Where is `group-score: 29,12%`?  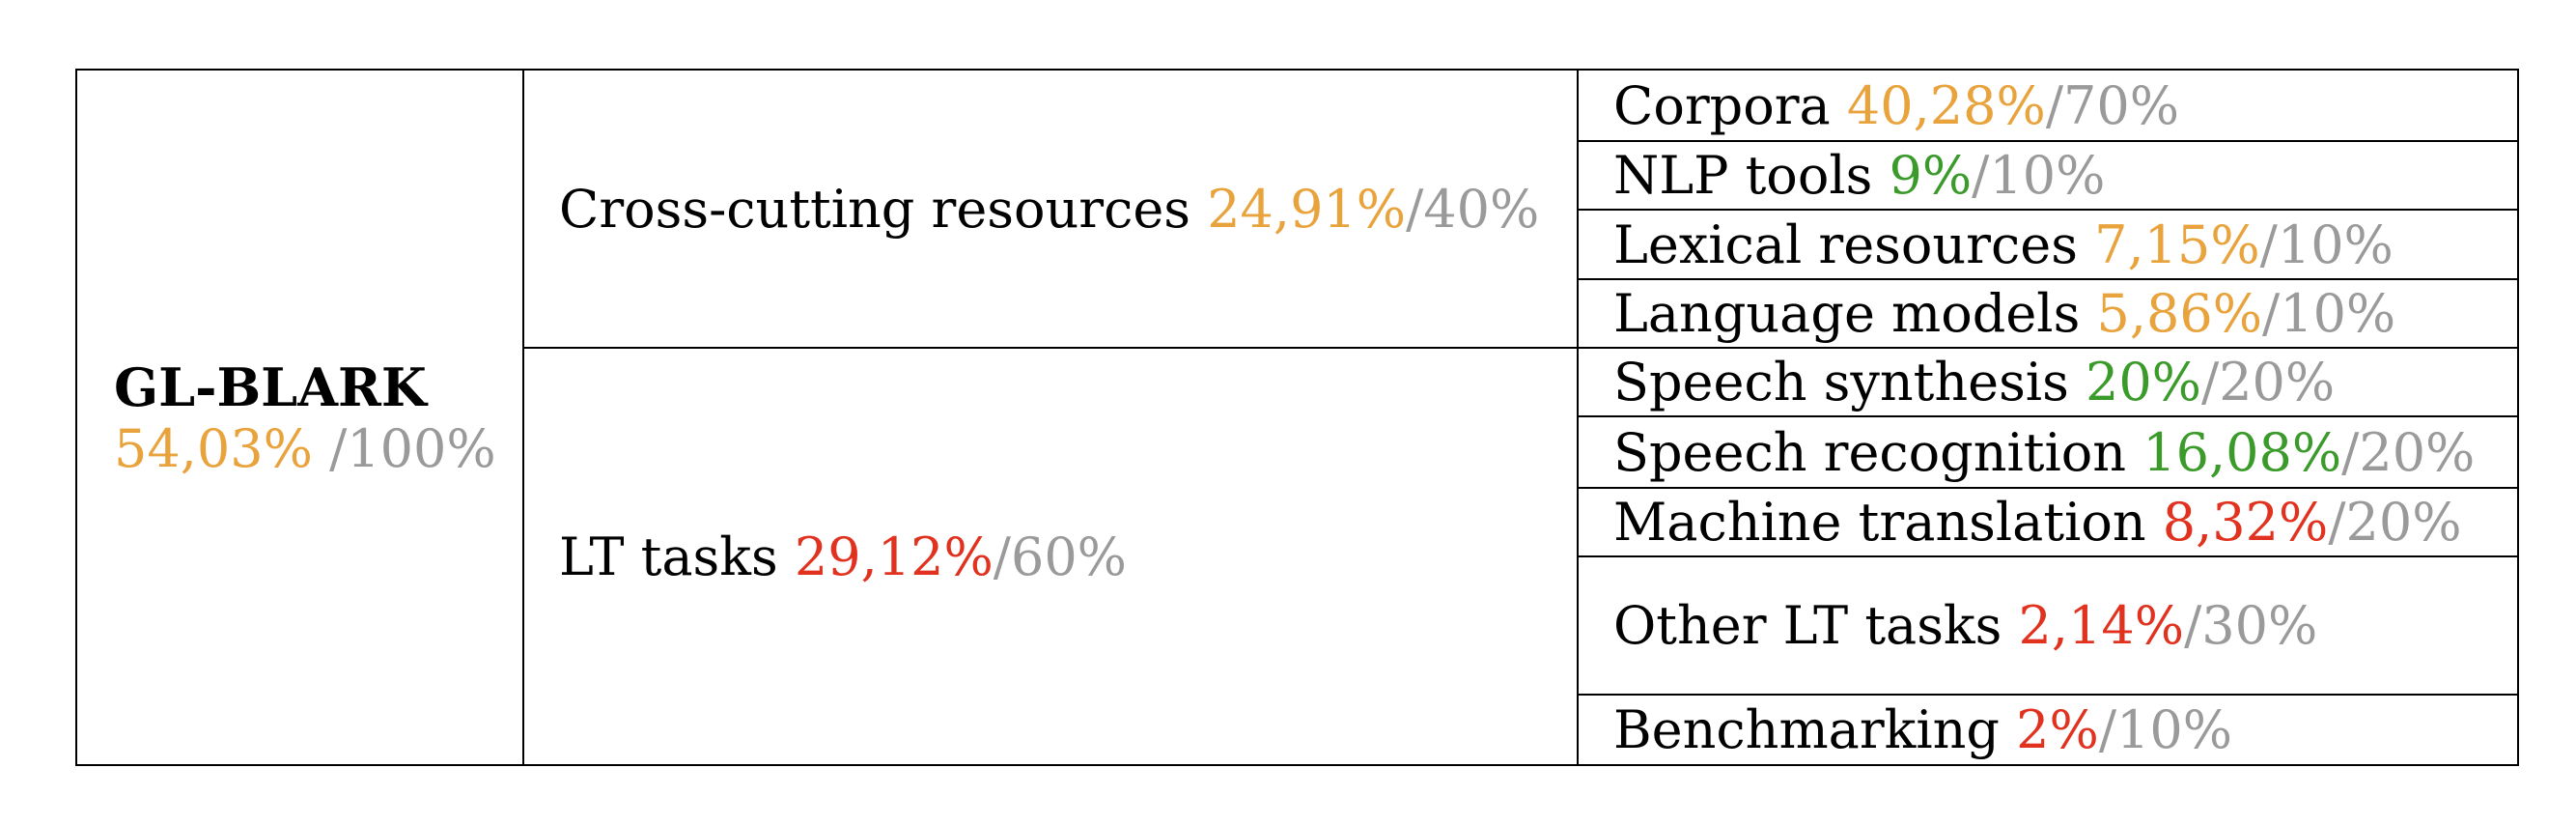
group-score: 29,12% is located at coordinates (894, 556).